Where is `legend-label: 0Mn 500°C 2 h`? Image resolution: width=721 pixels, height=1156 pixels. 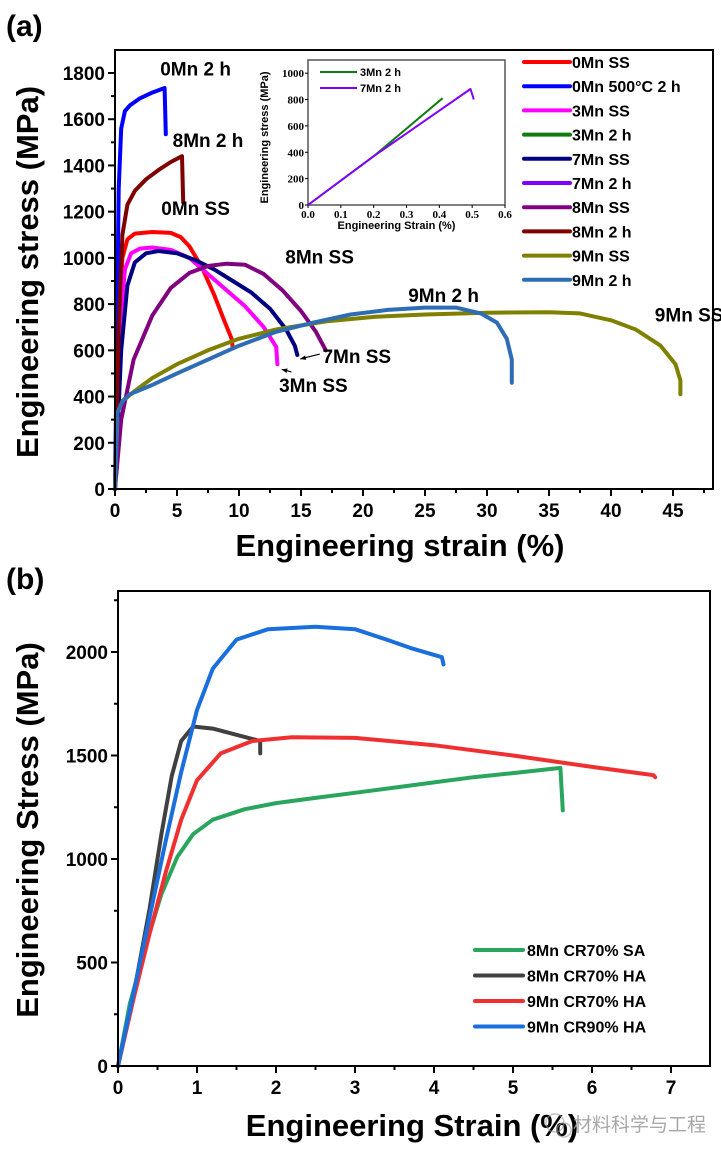 legend-label: 0Mn 500°C 2 h is located at coordinates (626, 87).